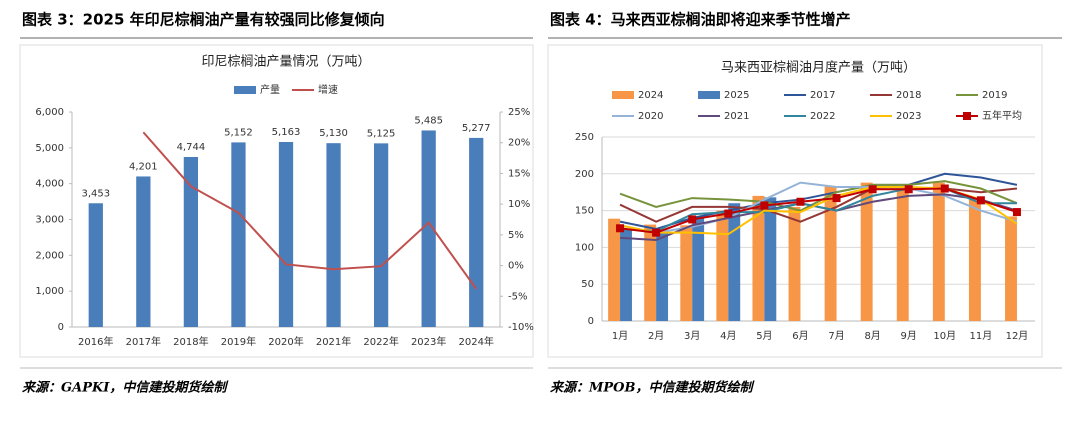 The height and width of the screenshot is (421, 1080). Describe the element at coordinates (521, 327) in the screenshot. I see `y2-tick-label: -10%` at that location.